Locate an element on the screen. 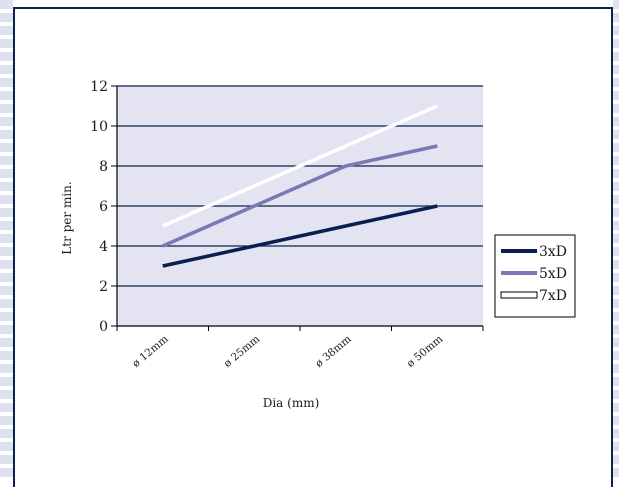 This screenshot has height=487, width=619. legend-box is located at coordinates (535, 276).